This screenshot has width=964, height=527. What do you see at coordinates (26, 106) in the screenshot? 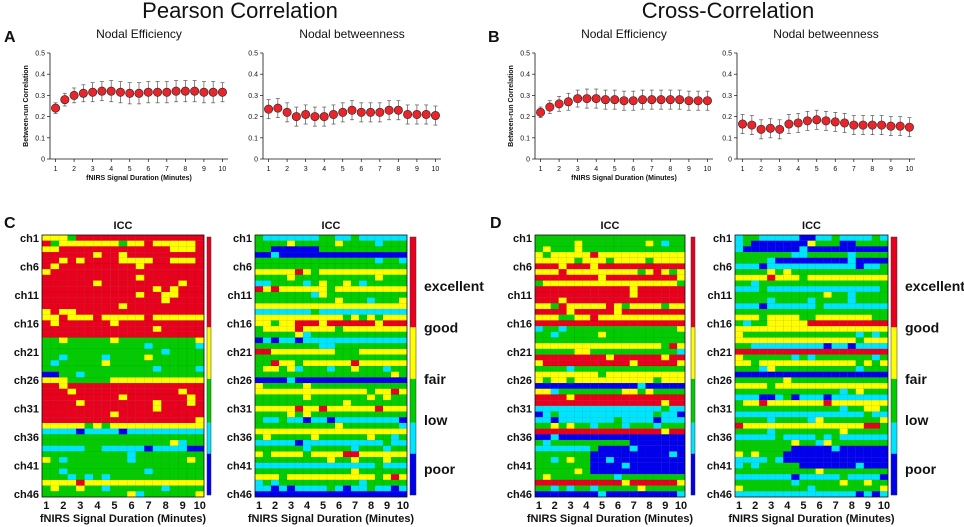
I see `y-axis-label: Between-run Correlation` at bounding box center [26, 106].